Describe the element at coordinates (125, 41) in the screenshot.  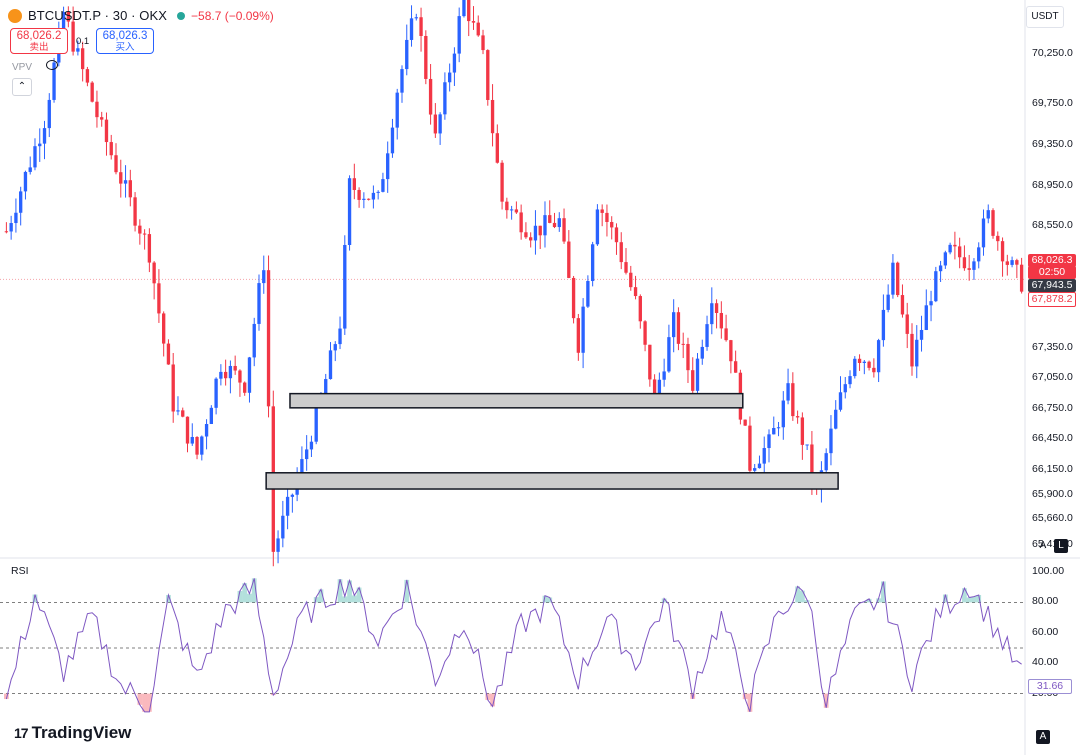
I see `buy-button: 68,026.3 买入` at that location.